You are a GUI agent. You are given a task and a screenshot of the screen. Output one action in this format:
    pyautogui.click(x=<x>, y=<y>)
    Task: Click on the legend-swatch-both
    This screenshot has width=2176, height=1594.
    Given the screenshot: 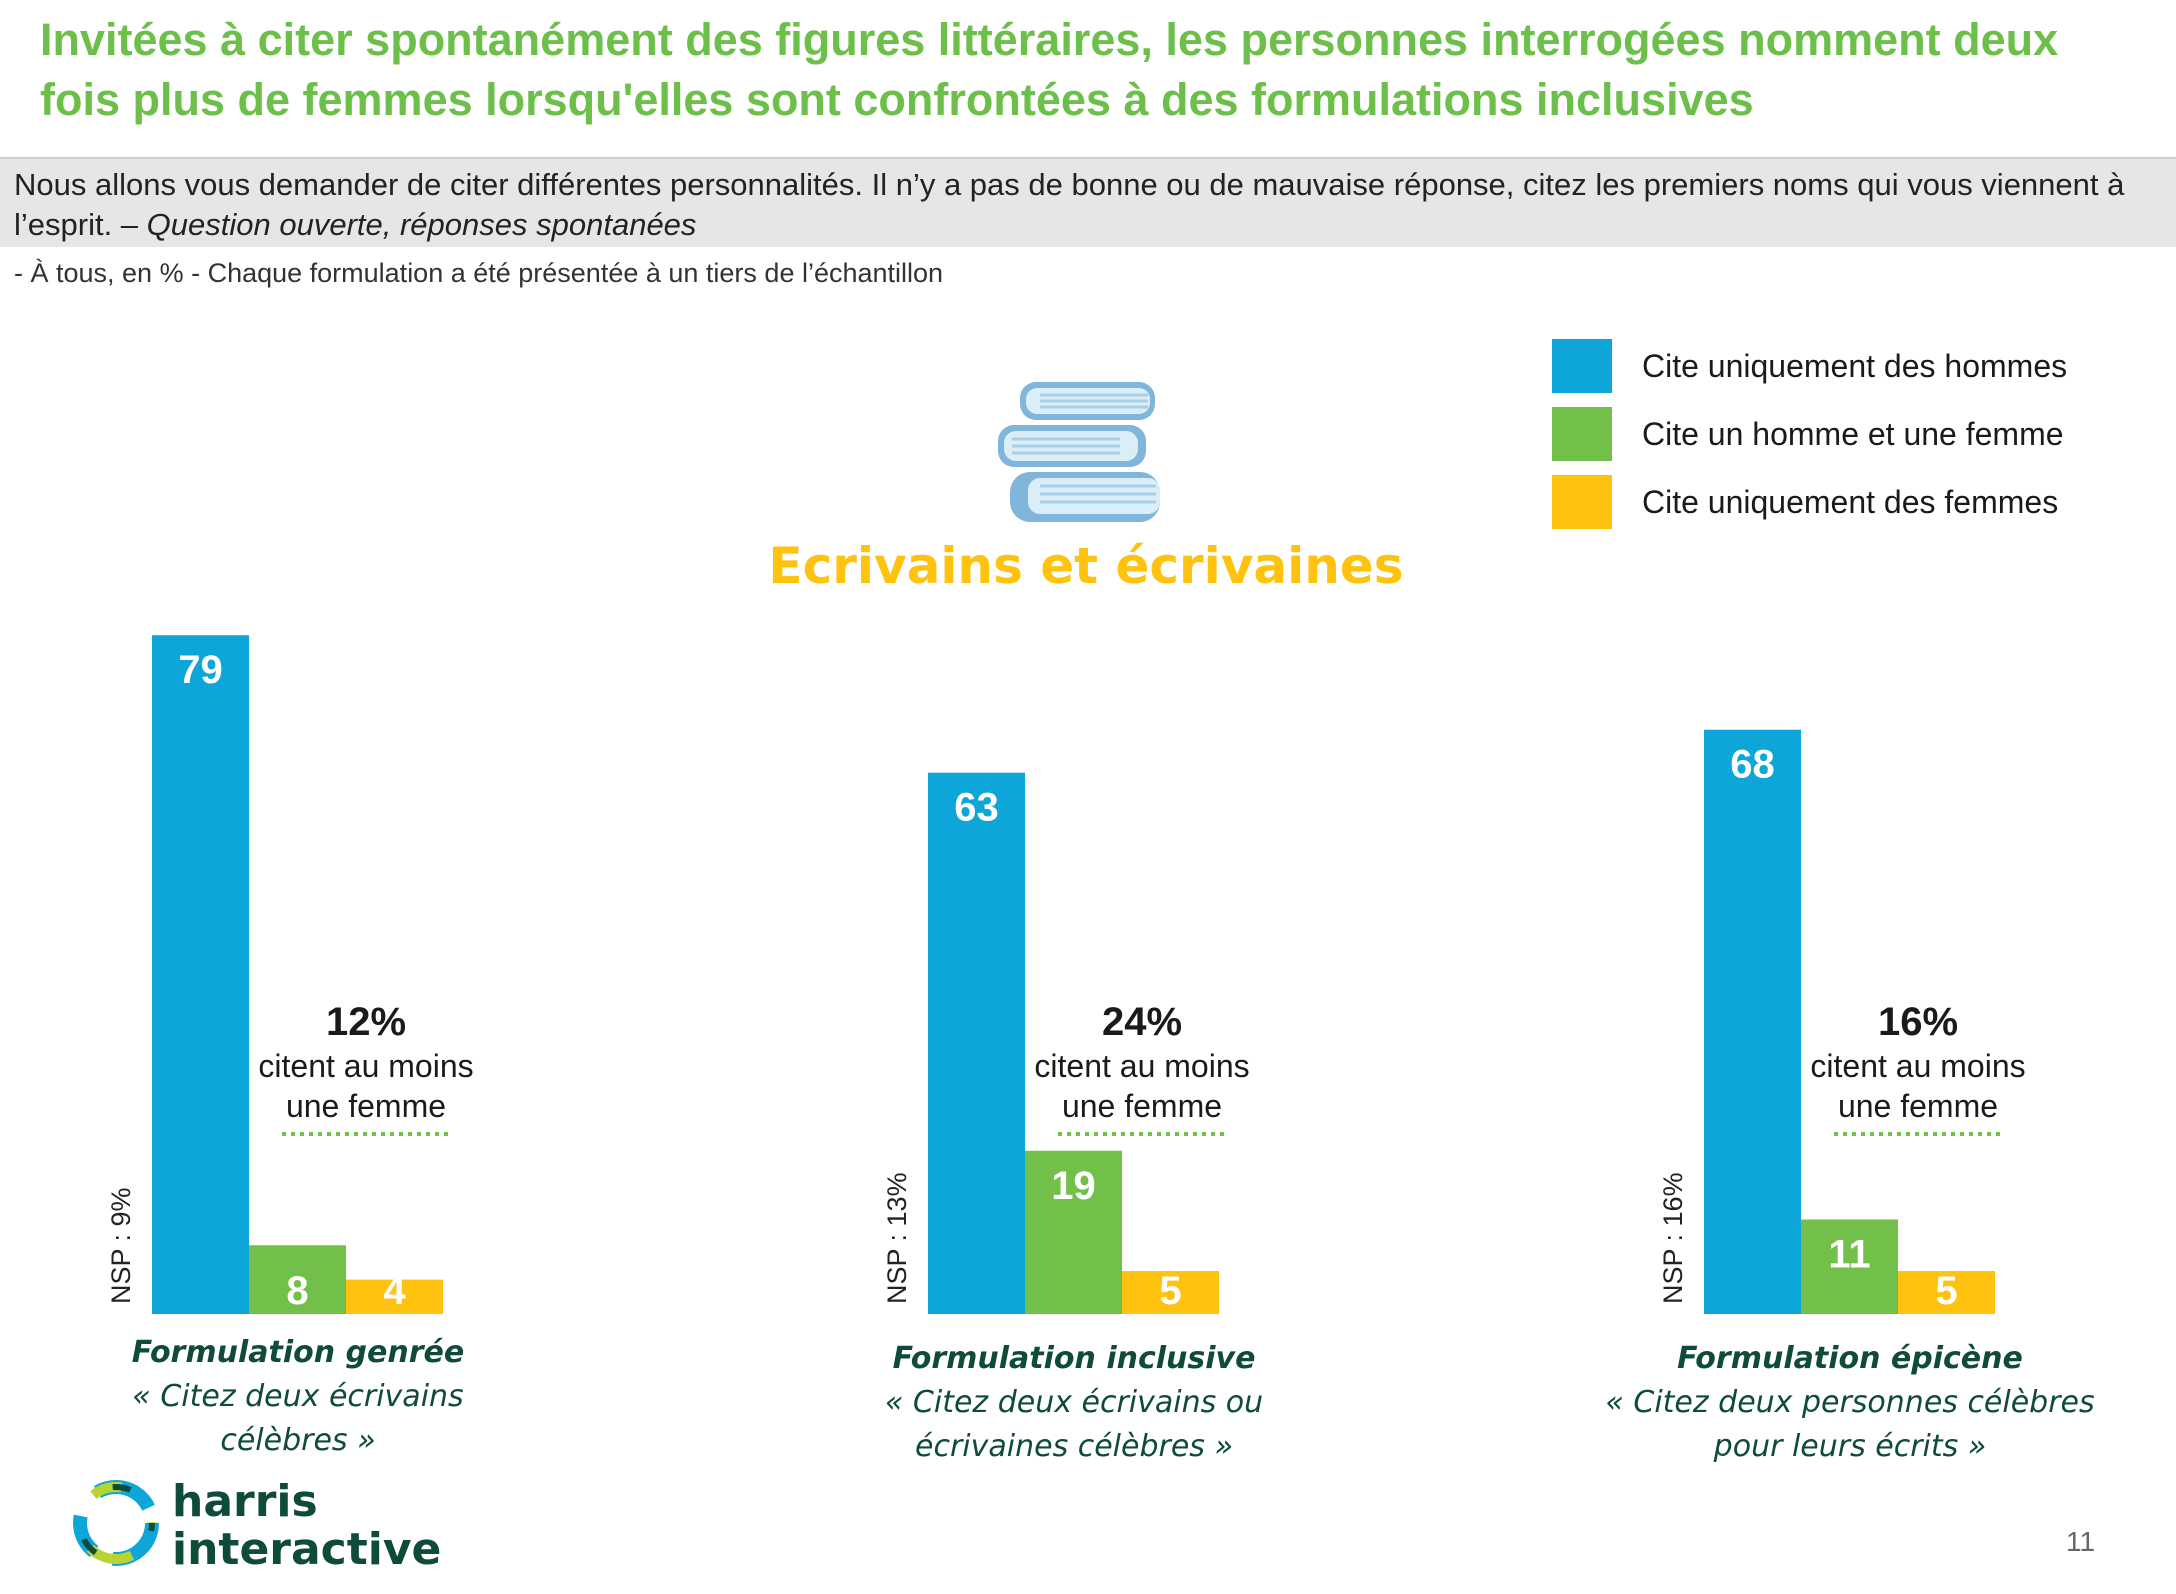 What is the action you would take?
    pyautogui.click(x=1582, y=434)
    